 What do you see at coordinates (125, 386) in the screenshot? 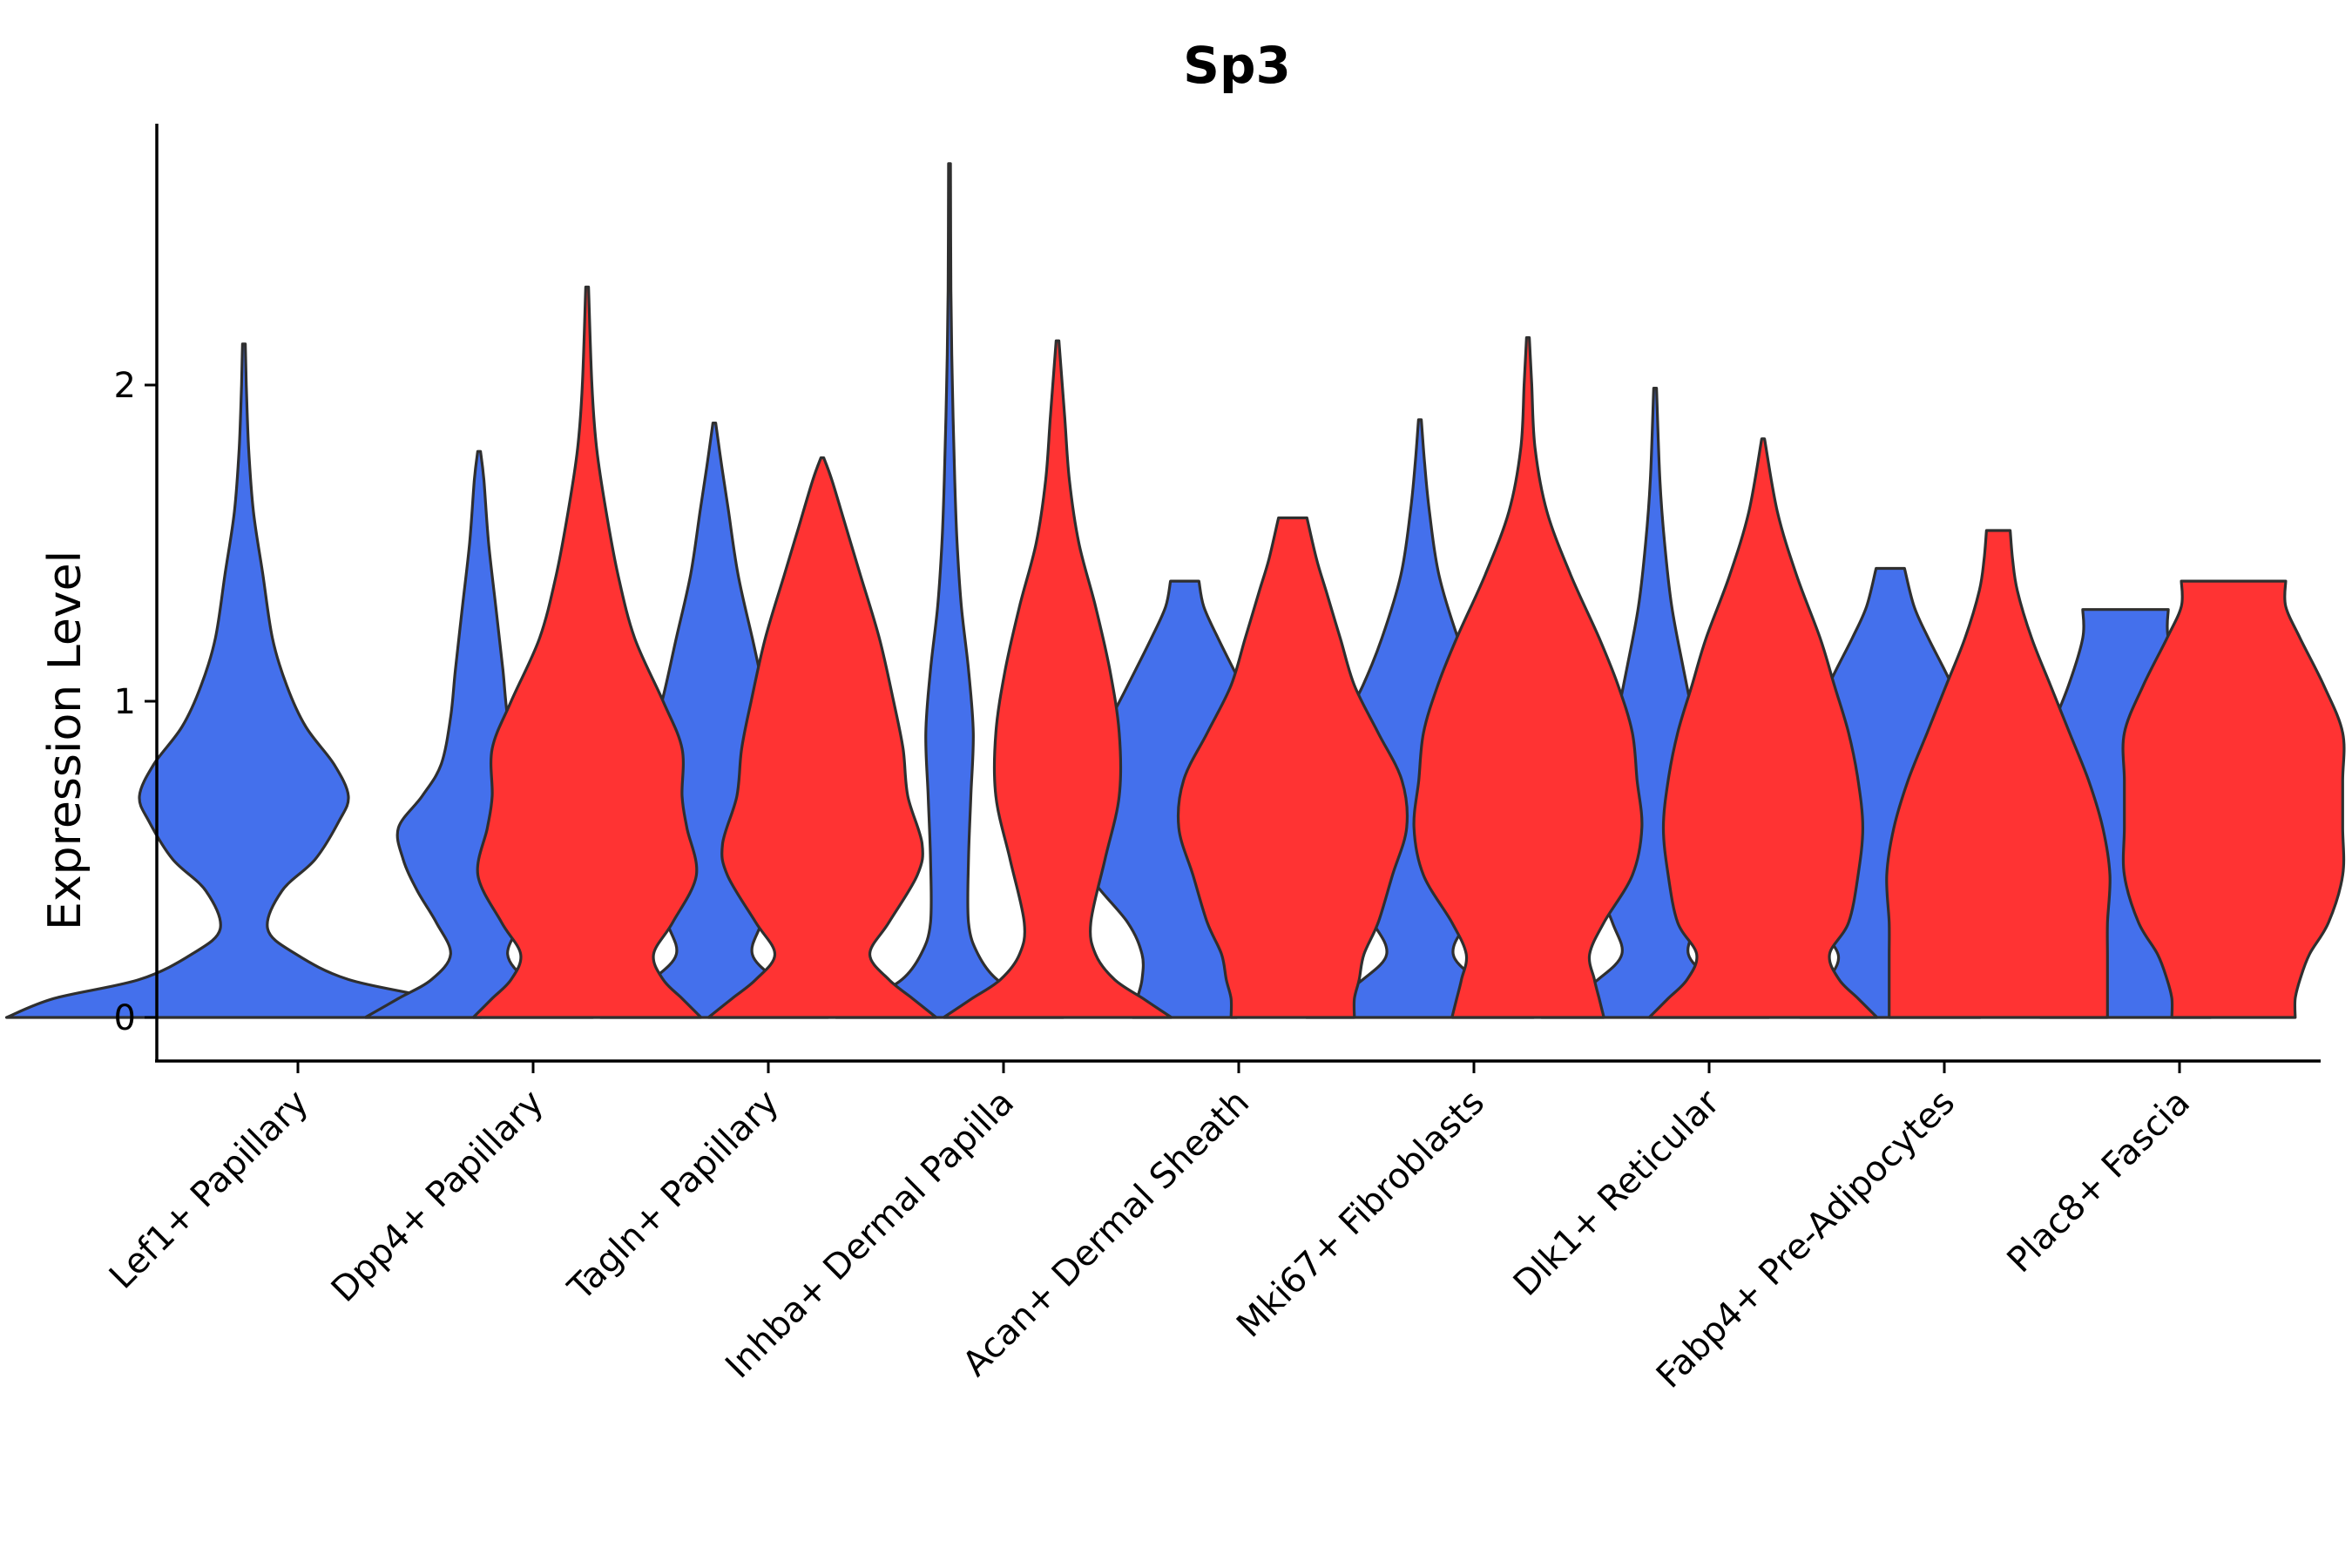
I see `y-tick-label: 2` at bounding box center [125, 386].